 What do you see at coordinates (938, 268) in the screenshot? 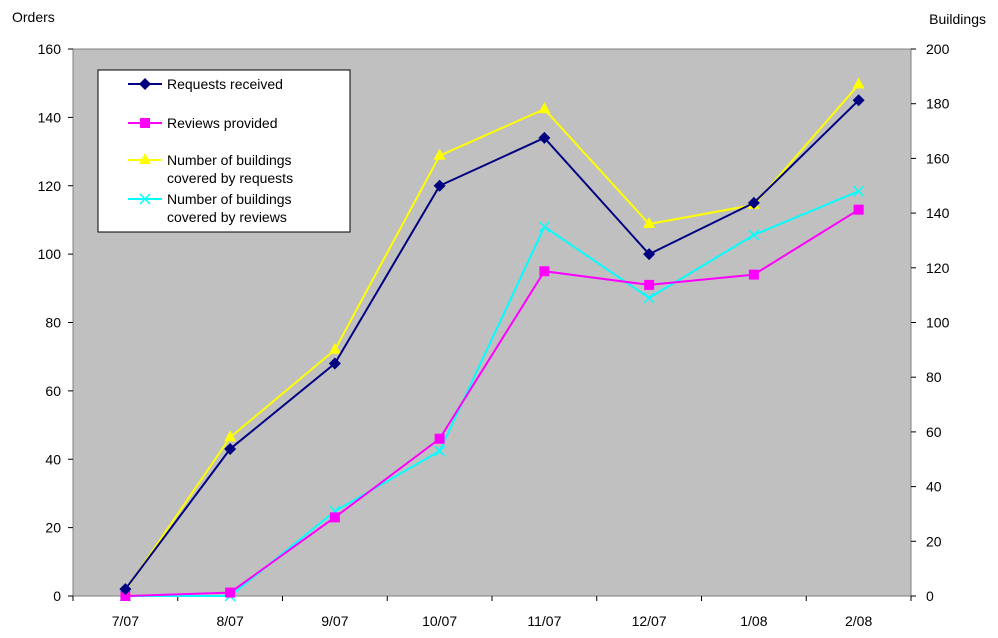
I see `right-axis-tick-label: 120` at bounding box center [938, 268].